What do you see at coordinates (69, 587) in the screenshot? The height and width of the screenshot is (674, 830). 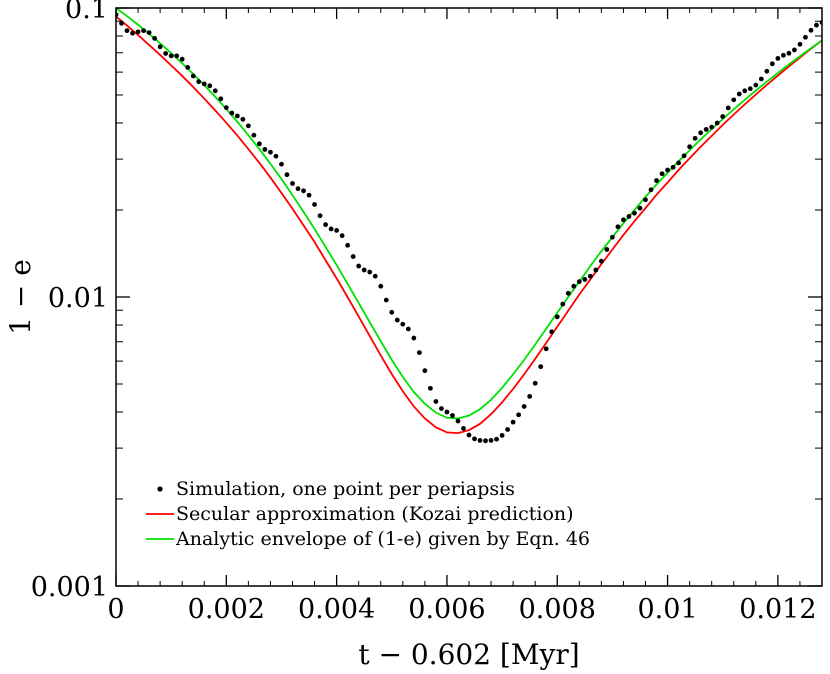 I see `y-tick-label: 0.001` at bounding box center [69, 587].